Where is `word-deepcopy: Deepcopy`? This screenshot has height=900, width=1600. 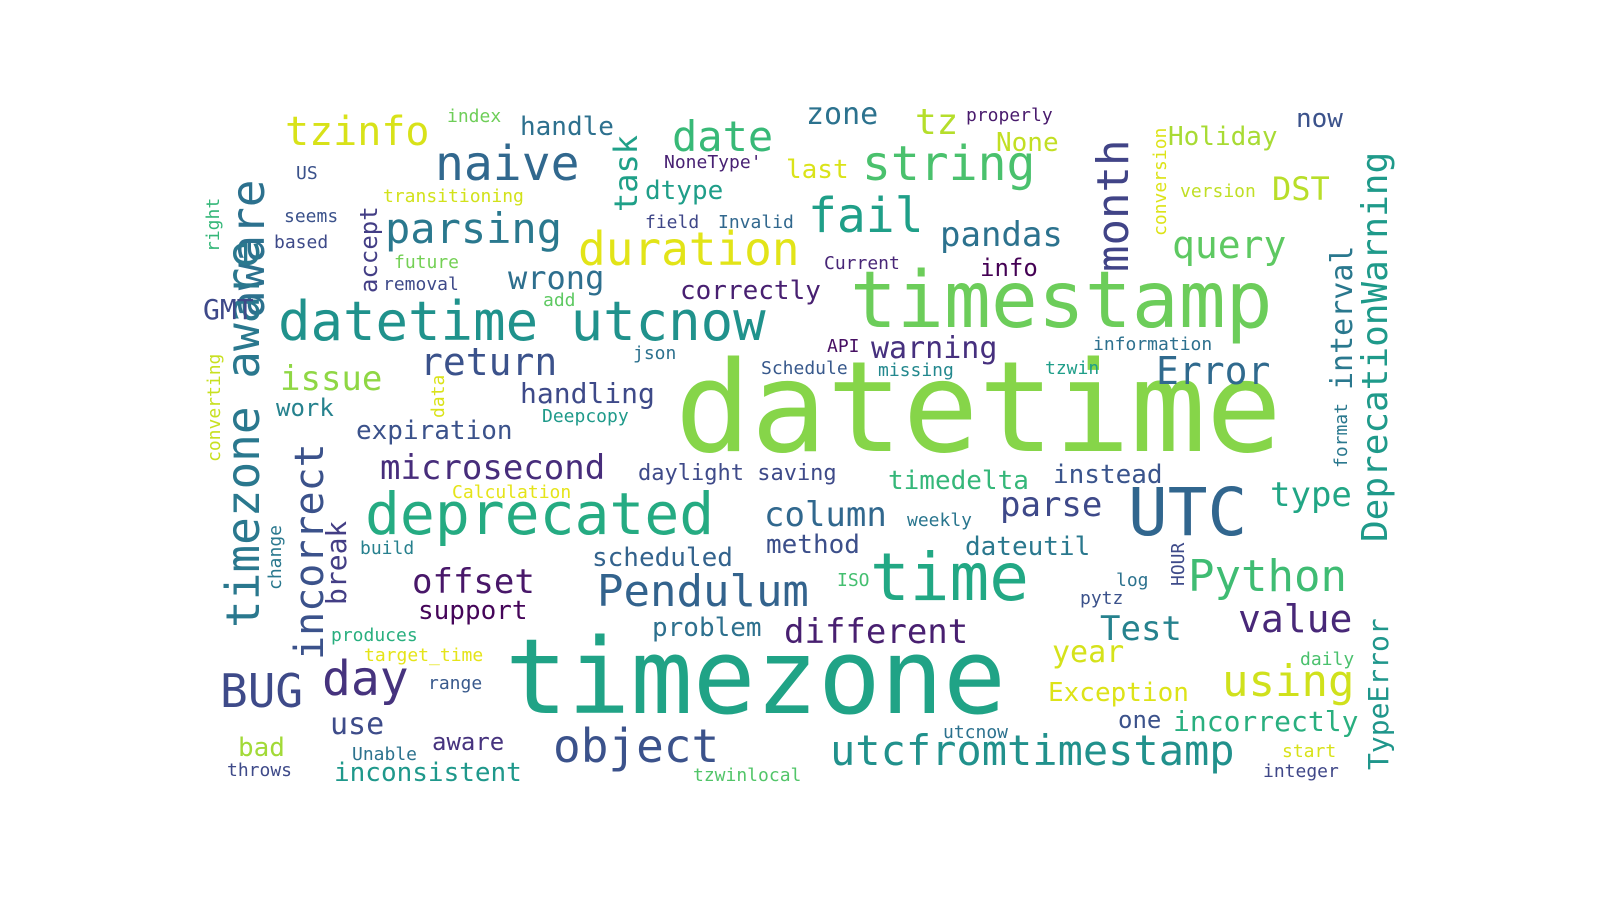
word-deepcopy: Deepcopy is located at coordinates (585, 416).